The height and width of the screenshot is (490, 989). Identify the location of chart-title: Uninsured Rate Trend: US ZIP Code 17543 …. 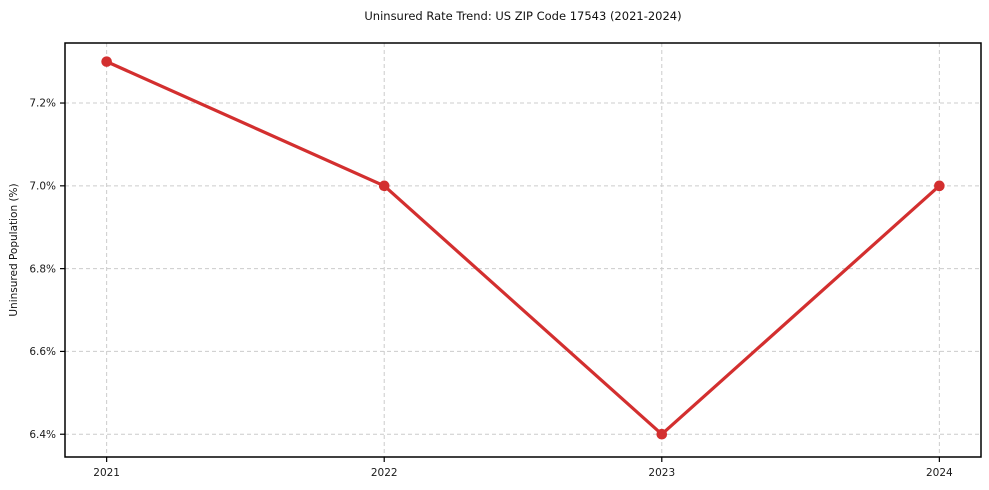
(523, 16).